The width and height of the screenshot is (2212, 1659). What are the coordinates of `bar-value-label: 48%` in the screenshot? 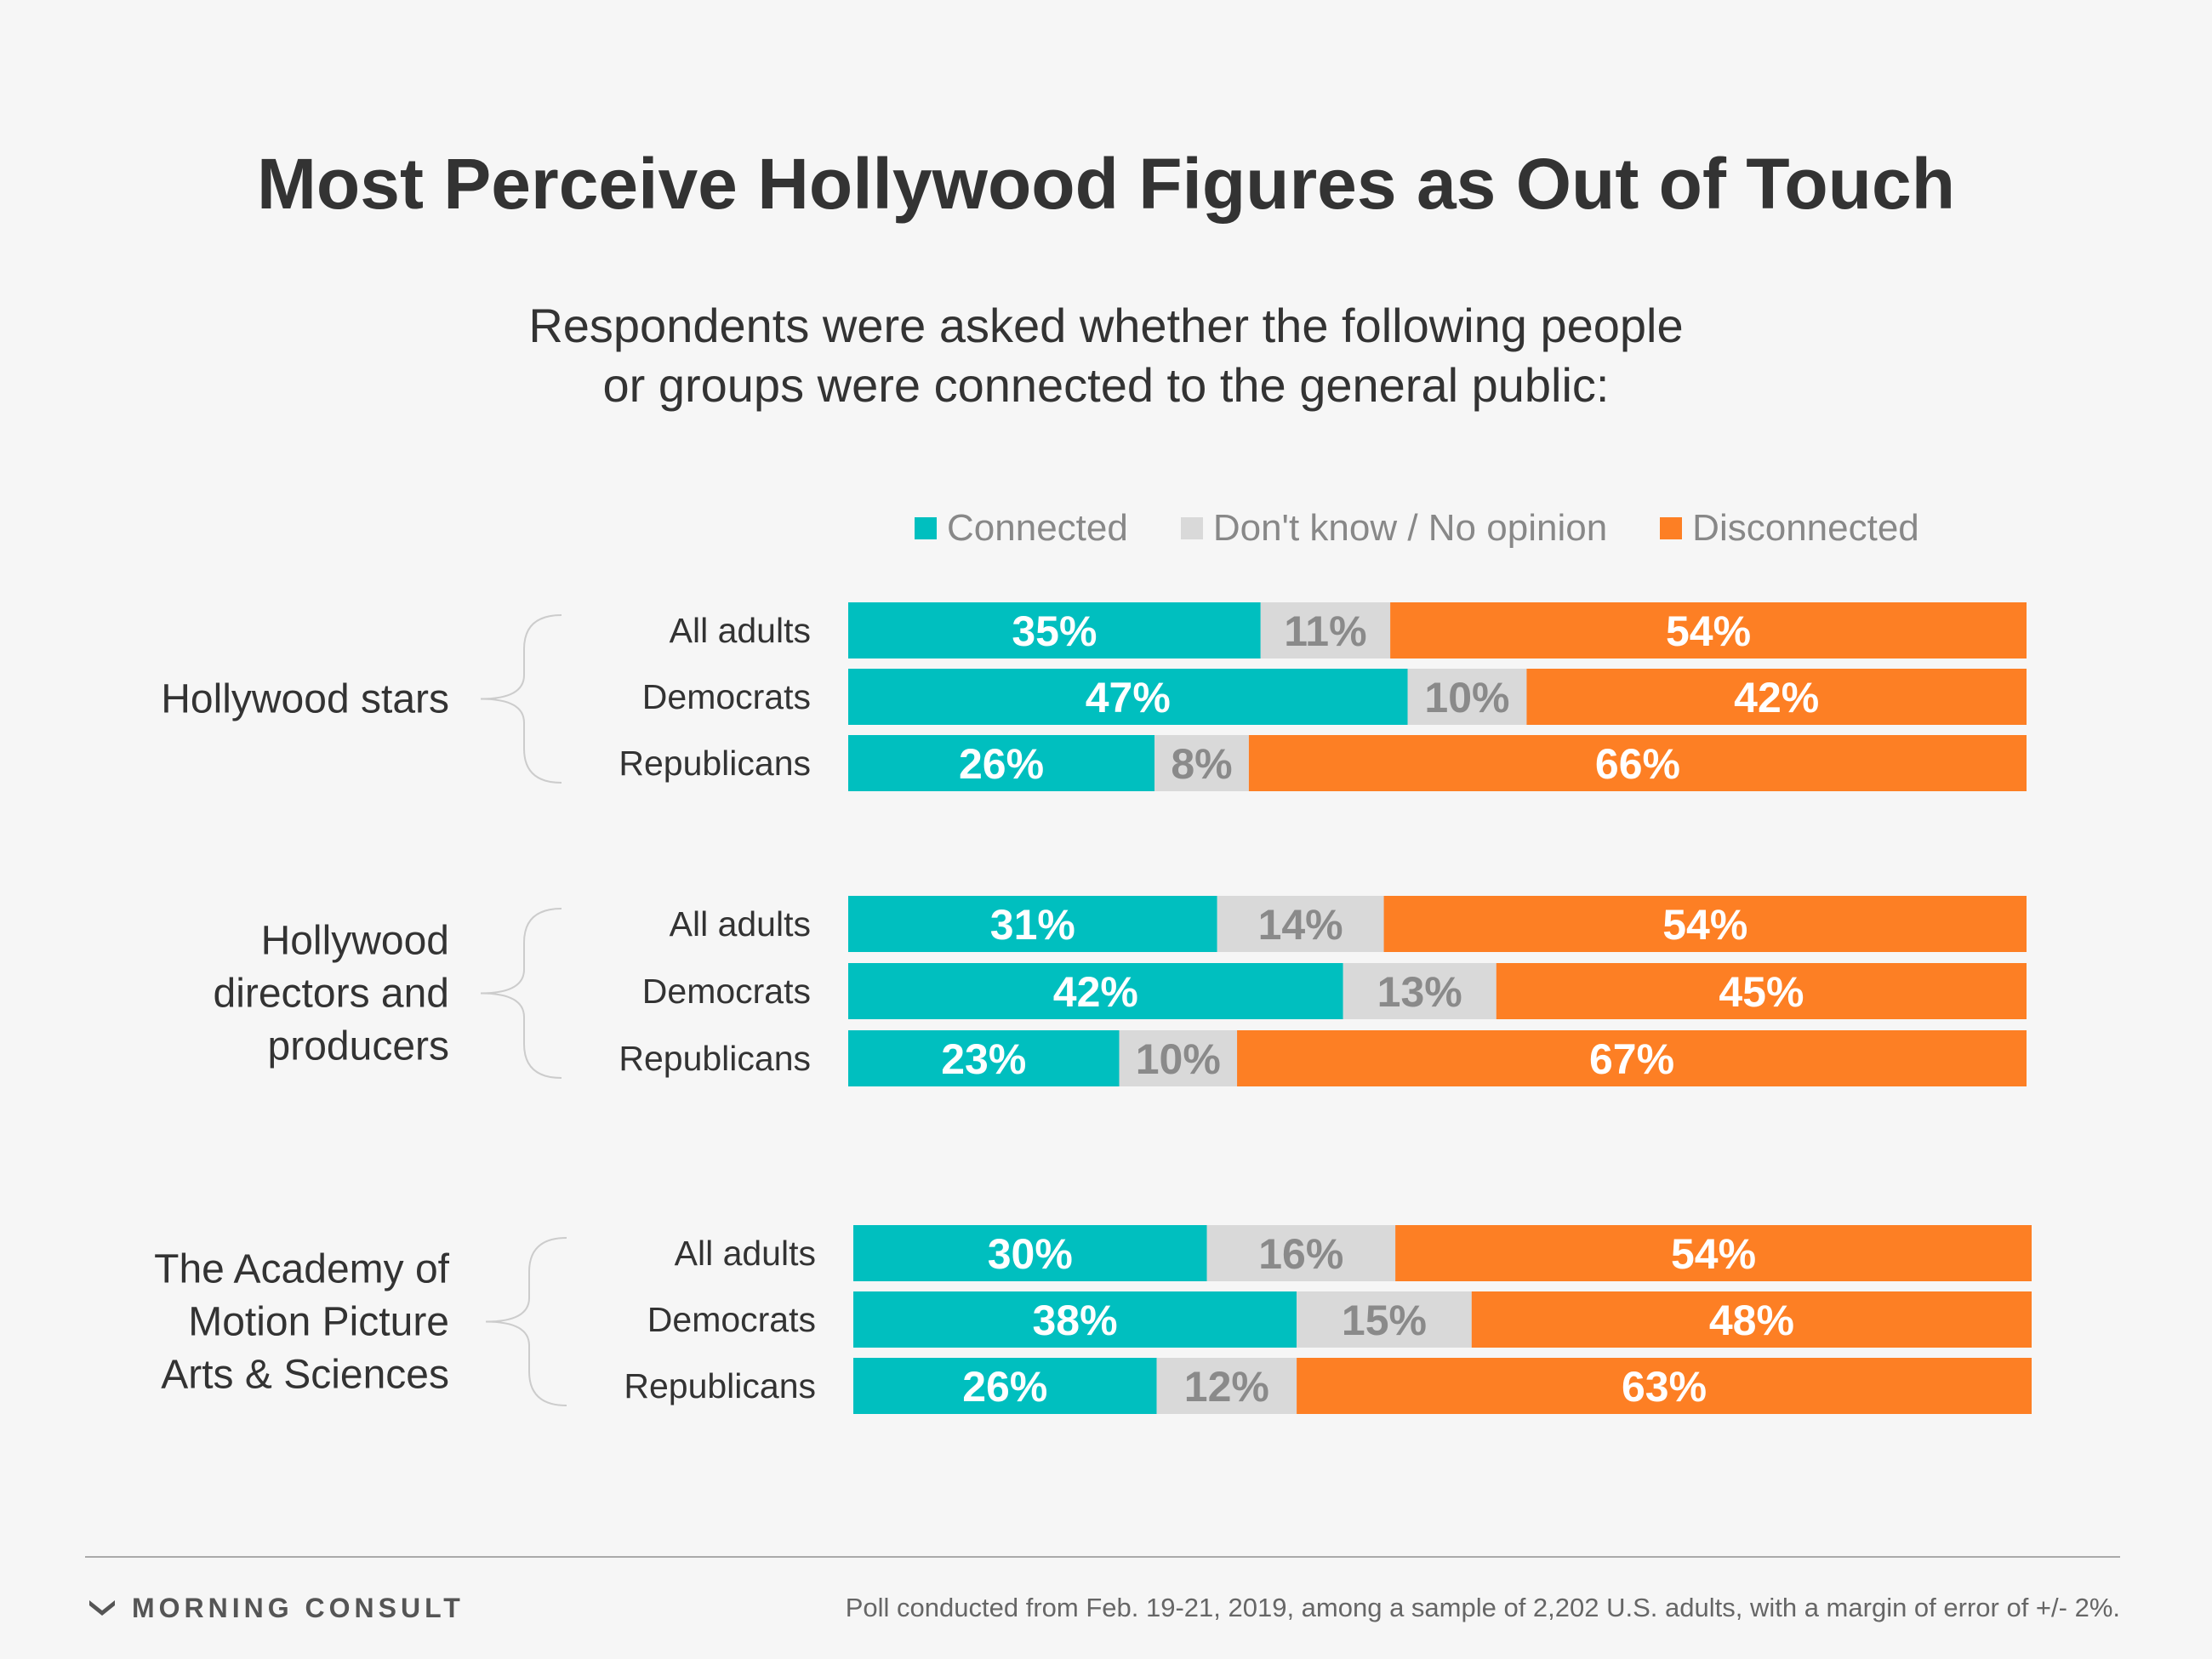 It's located at (1751, 1320).